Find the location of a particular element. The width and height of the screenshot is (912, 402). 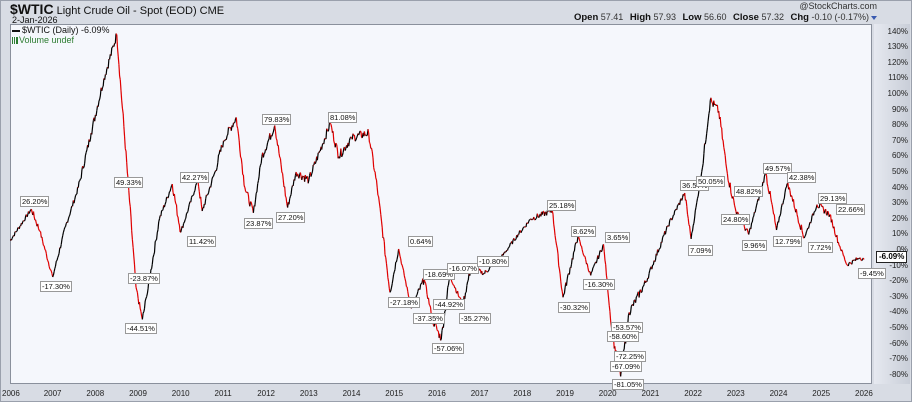

y-tick-label: 50% is located at coordinates (899, 171).